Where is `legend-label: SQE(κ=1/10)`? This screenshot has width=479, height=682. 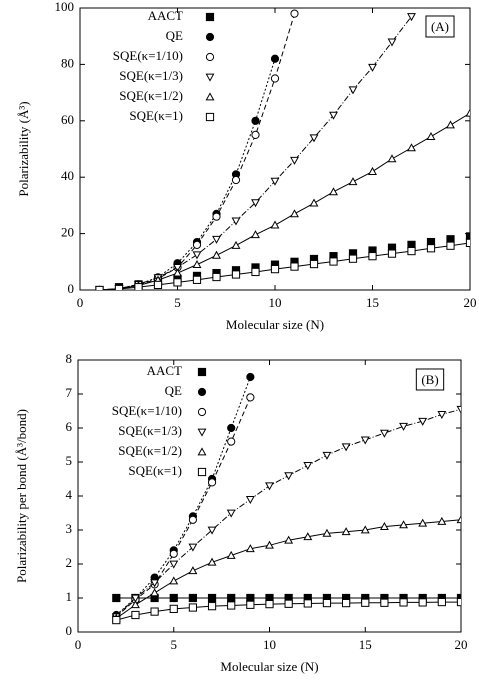
legend-label: SQE(κ=1/10) is located at coordinates (148, 55).